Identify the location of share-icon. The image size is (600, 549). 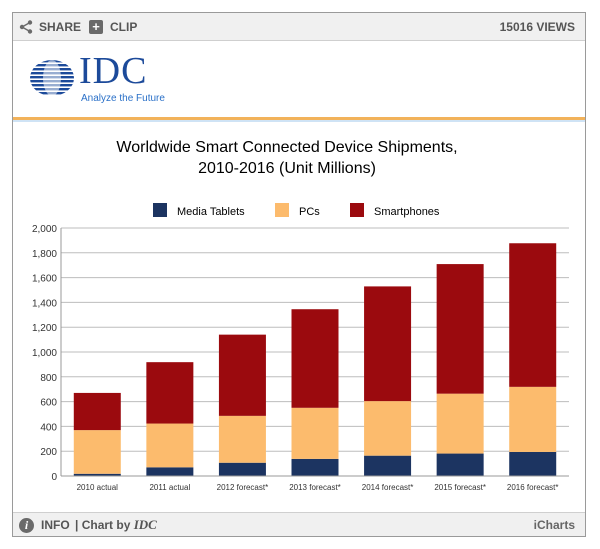
(26, 27).